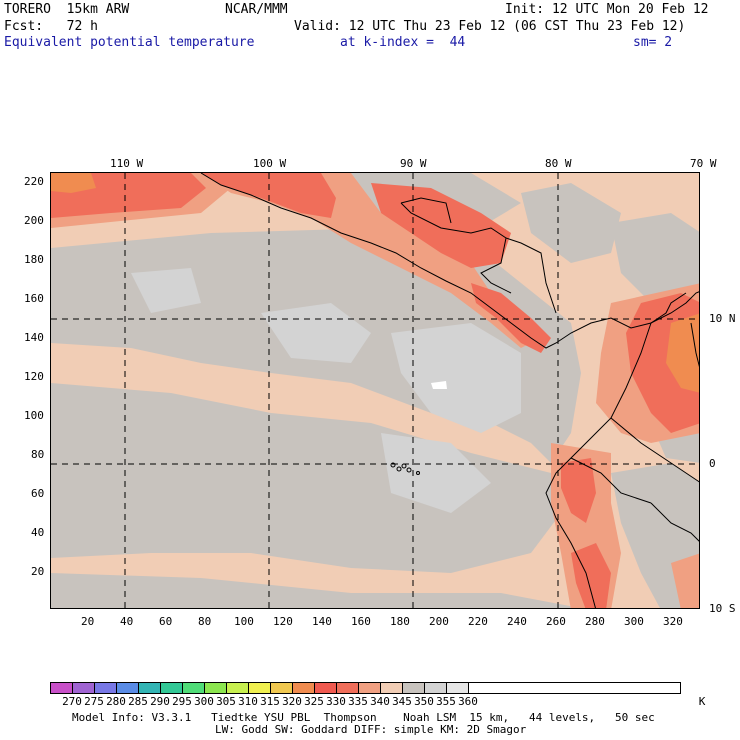  I want to click on colorbar-label: 320, so click(292, 701).